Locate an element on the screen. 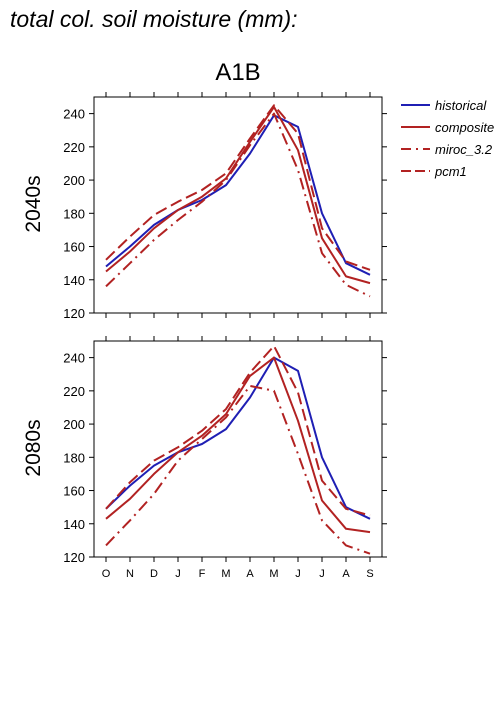 The image size is (501, 709). legend-label: composite is located at coordinates (464, 127).